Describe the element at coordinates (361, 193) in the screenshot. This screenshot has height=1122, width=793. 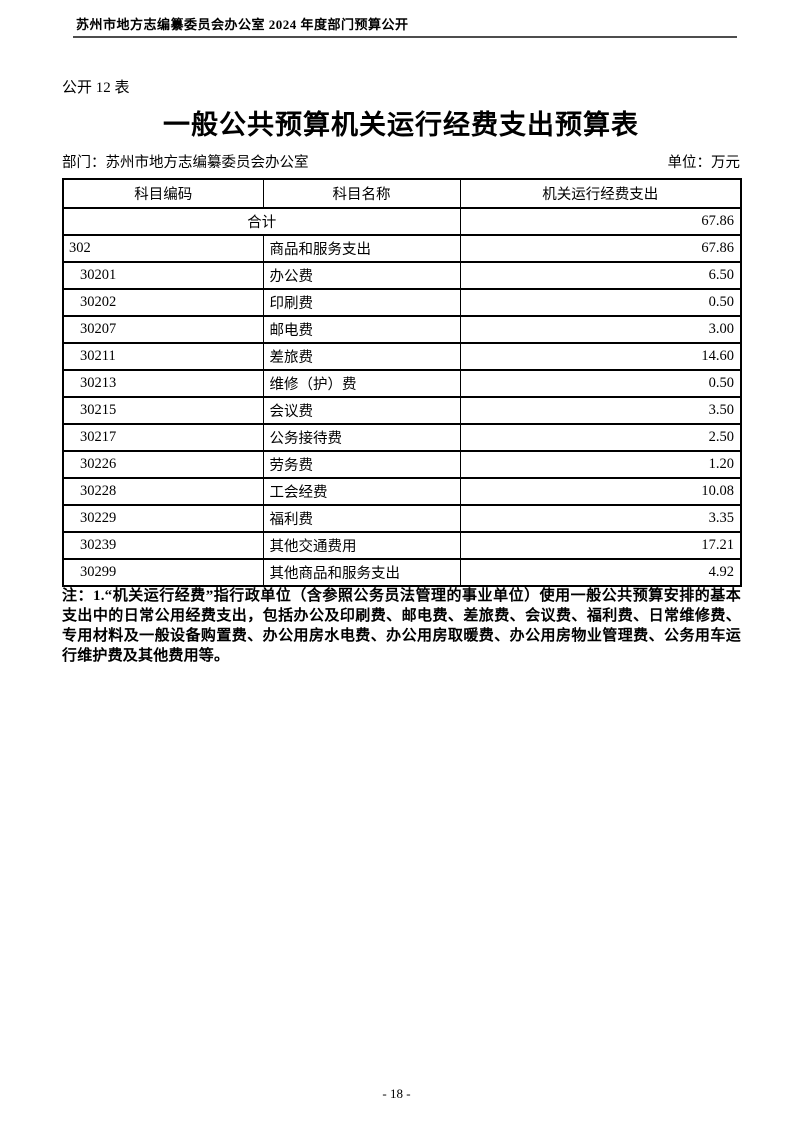
I see `column-header-subject-name: 科目名称` at that location.